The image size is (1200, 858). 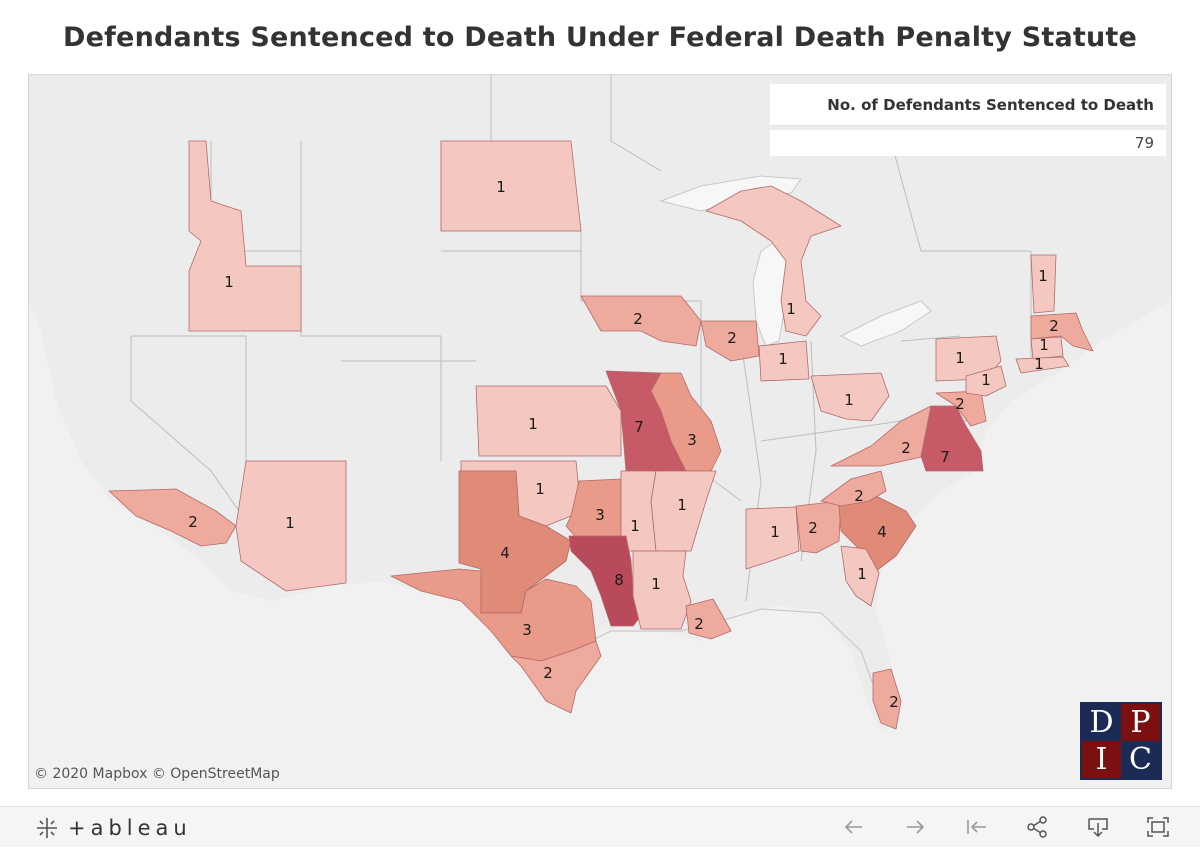 I want to click on redo-button, so click(x=915, y=827).